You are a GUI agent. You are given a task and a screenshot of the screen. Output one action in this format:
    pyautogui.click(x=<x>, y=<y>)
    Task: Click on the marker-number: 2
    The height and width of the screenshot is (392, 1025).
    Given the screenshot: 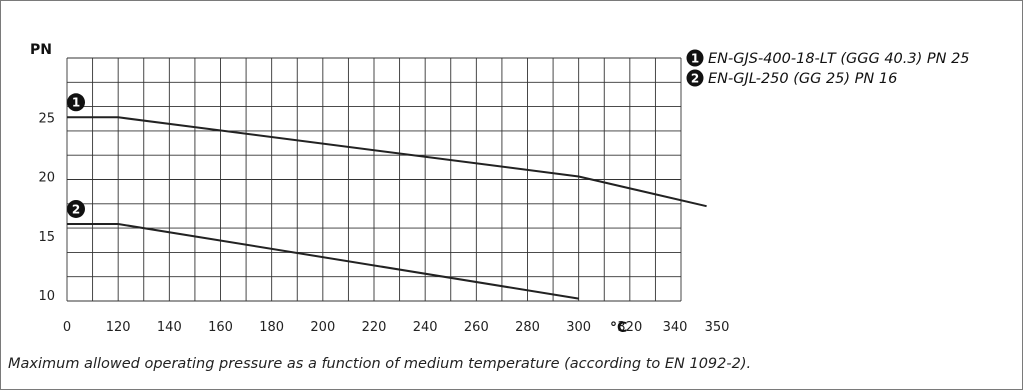 What is the action you would take?
    pyautogui.click(x=76, y=209)
    